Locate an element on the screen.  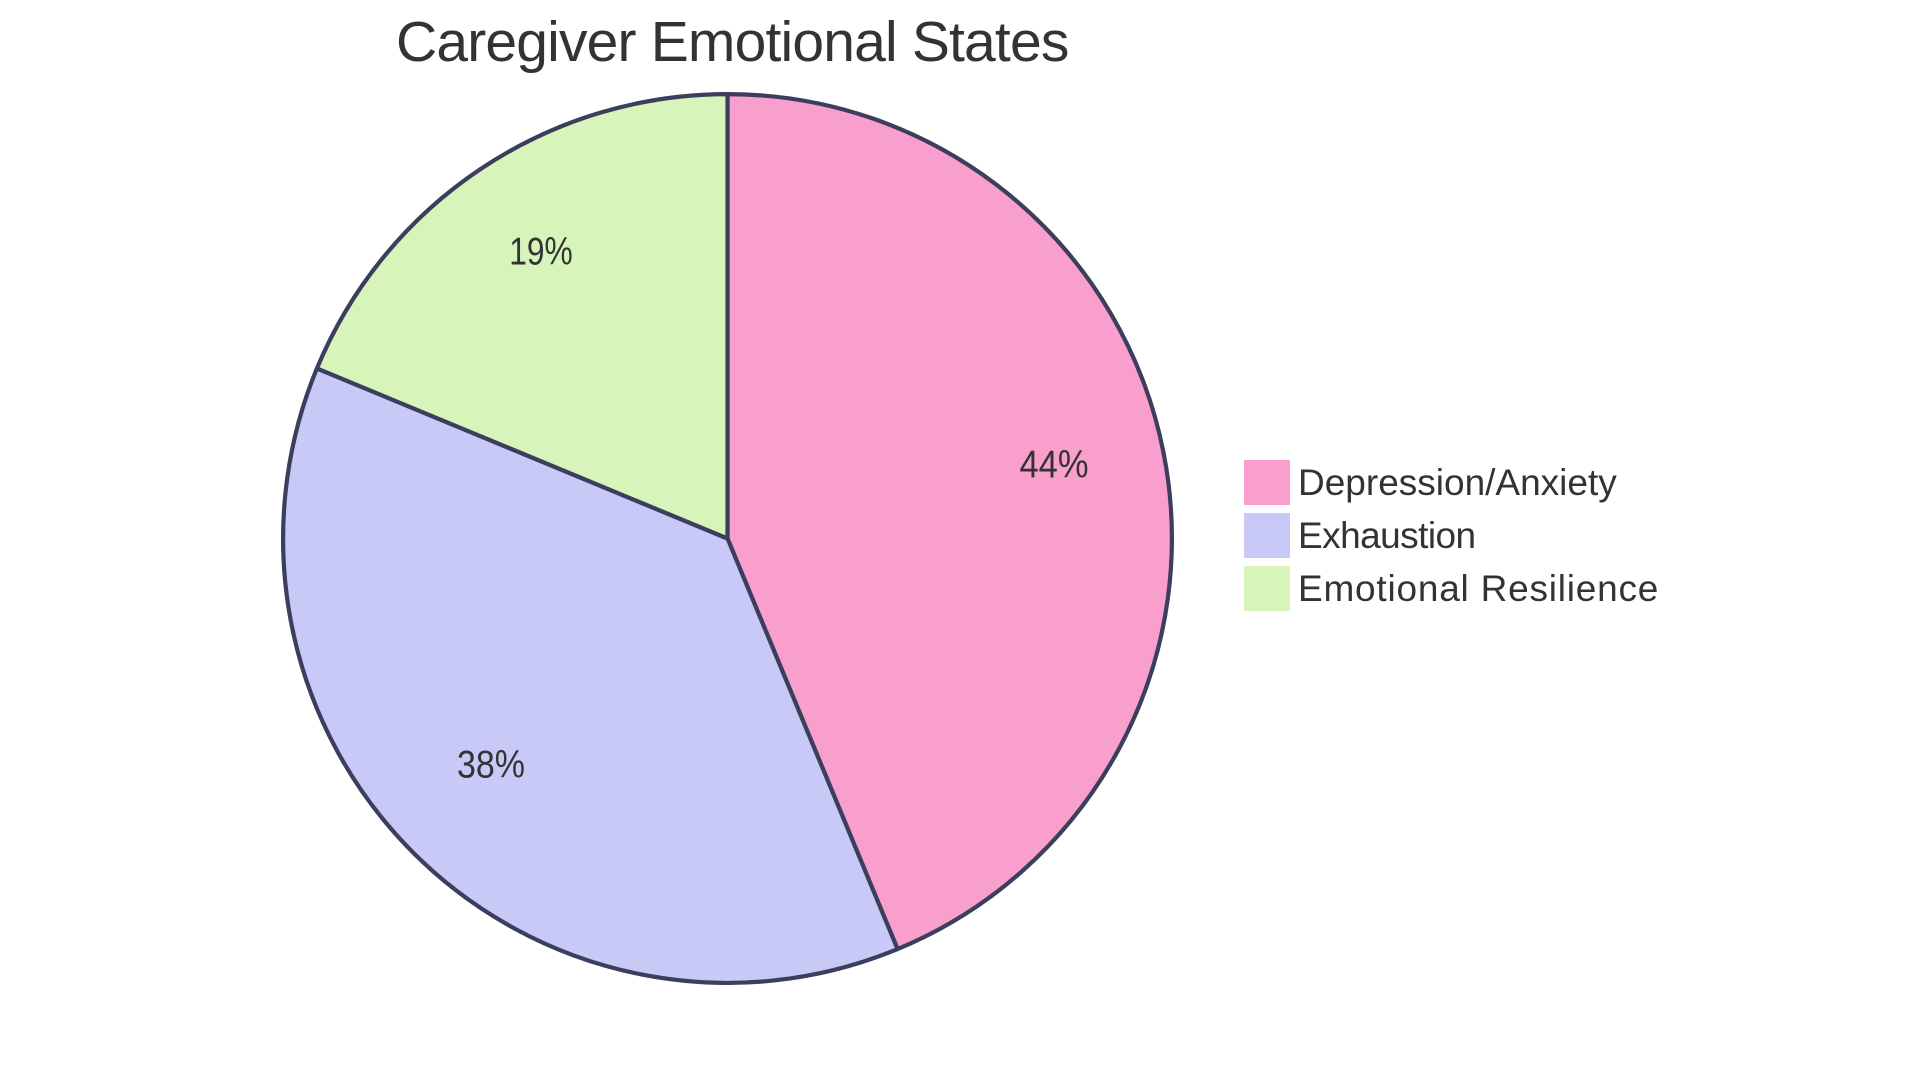
svg-text: 44% is located at coordinates (1054, 464).